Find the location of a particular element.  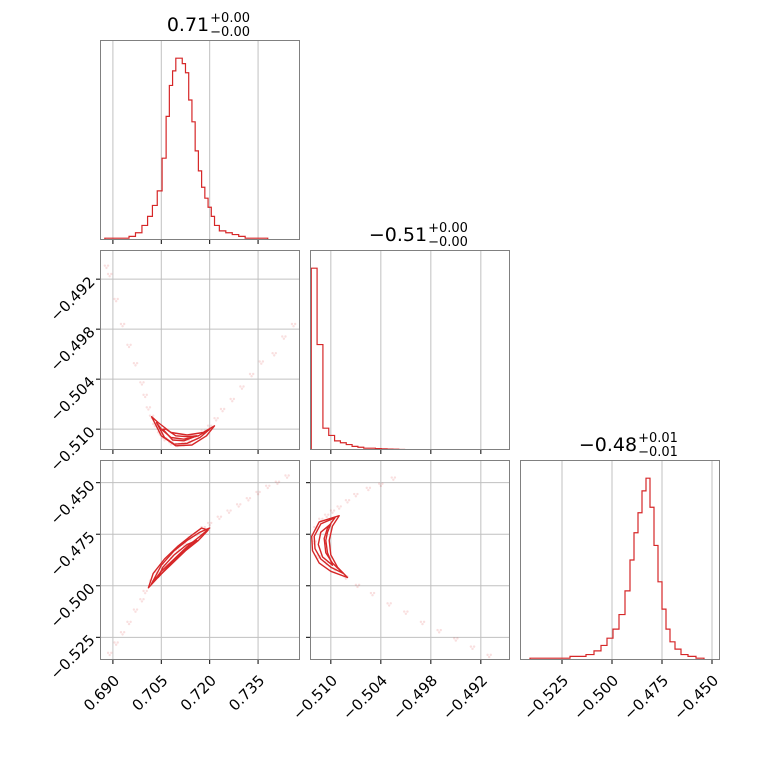

x-tick-label: −0.500 is located at coordinates (596, 698).